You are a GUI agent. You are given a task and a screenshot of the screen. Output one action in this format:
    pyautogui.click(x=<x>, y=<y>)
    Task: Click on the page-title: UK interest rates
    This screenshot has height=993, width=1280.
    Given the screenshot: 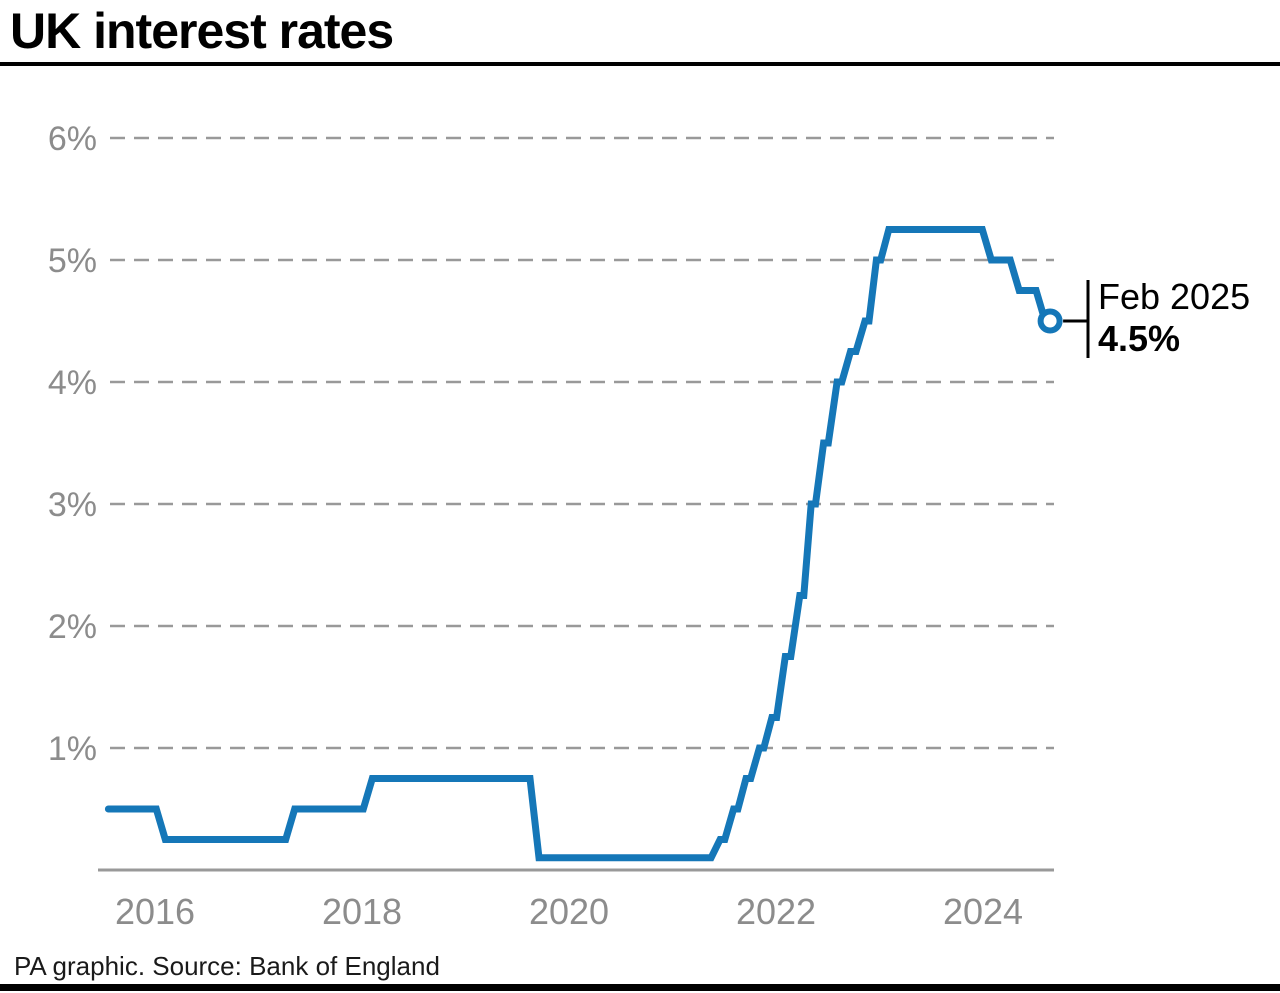 What is the action you would take?
    pyautogui.click(x=202, y=31)
    